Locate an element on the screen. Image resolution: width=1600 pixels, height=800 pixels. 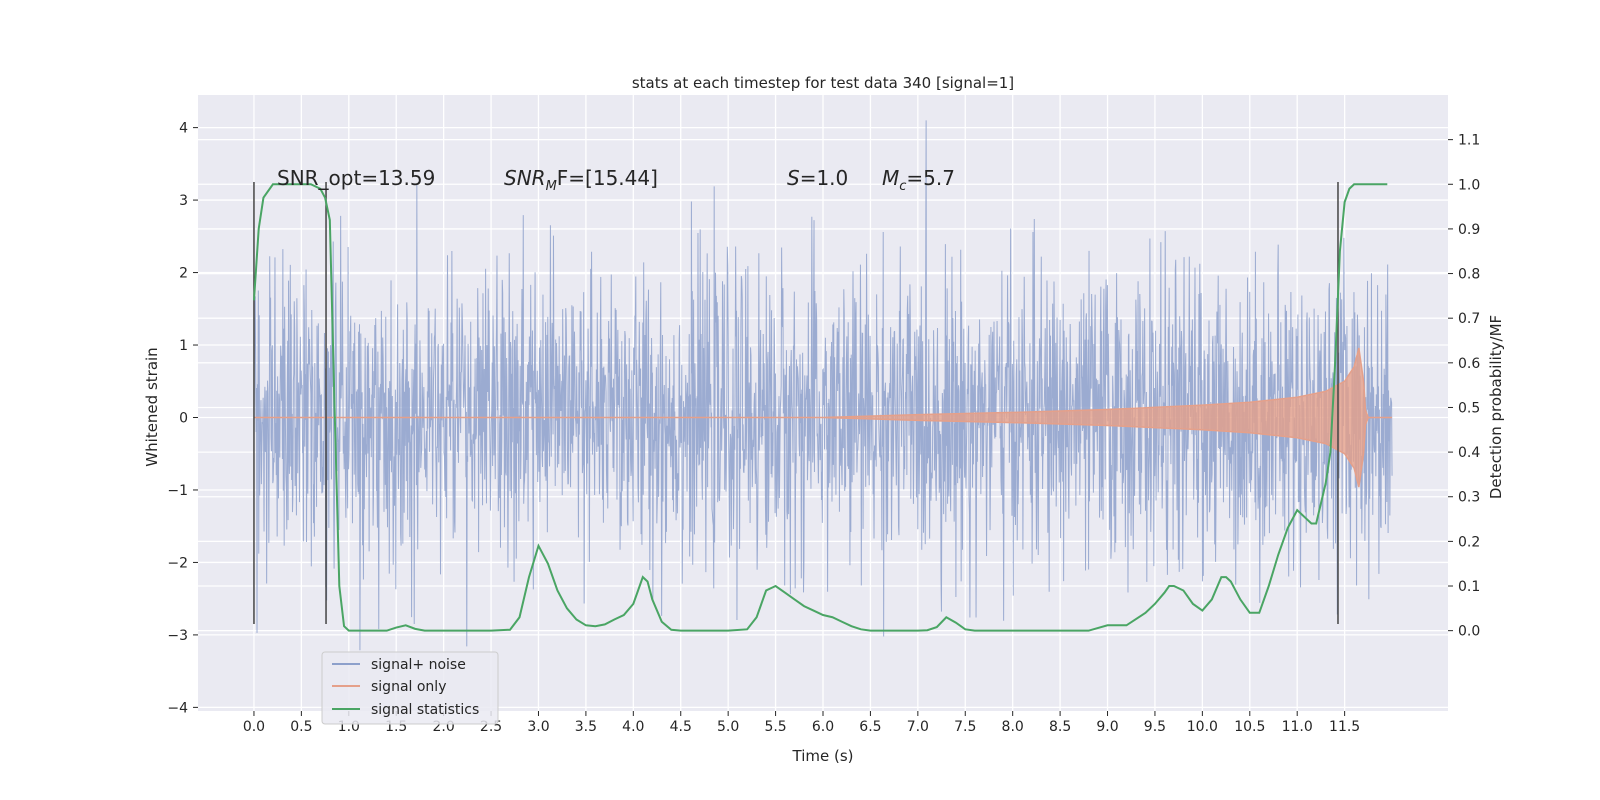
x-tick-label: 4.5 is located at coordinates (681, 727).